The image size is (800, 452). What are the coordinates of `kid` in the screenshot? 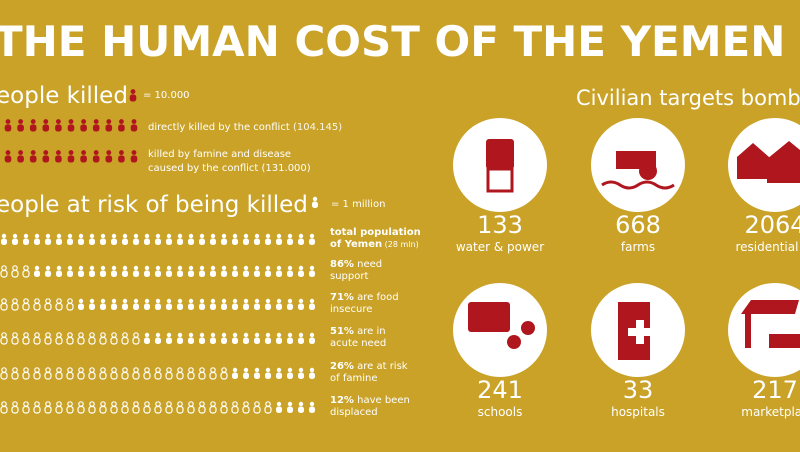 It's located at (528, 328).